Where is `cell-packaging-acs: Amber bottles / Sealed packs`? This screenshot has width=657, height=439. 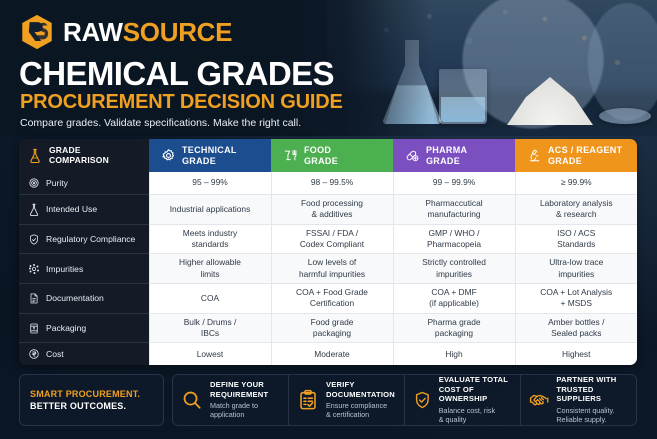 cell-packaging-acs: Amber bottles / Sealed packs is located at coordinates (575, 327).